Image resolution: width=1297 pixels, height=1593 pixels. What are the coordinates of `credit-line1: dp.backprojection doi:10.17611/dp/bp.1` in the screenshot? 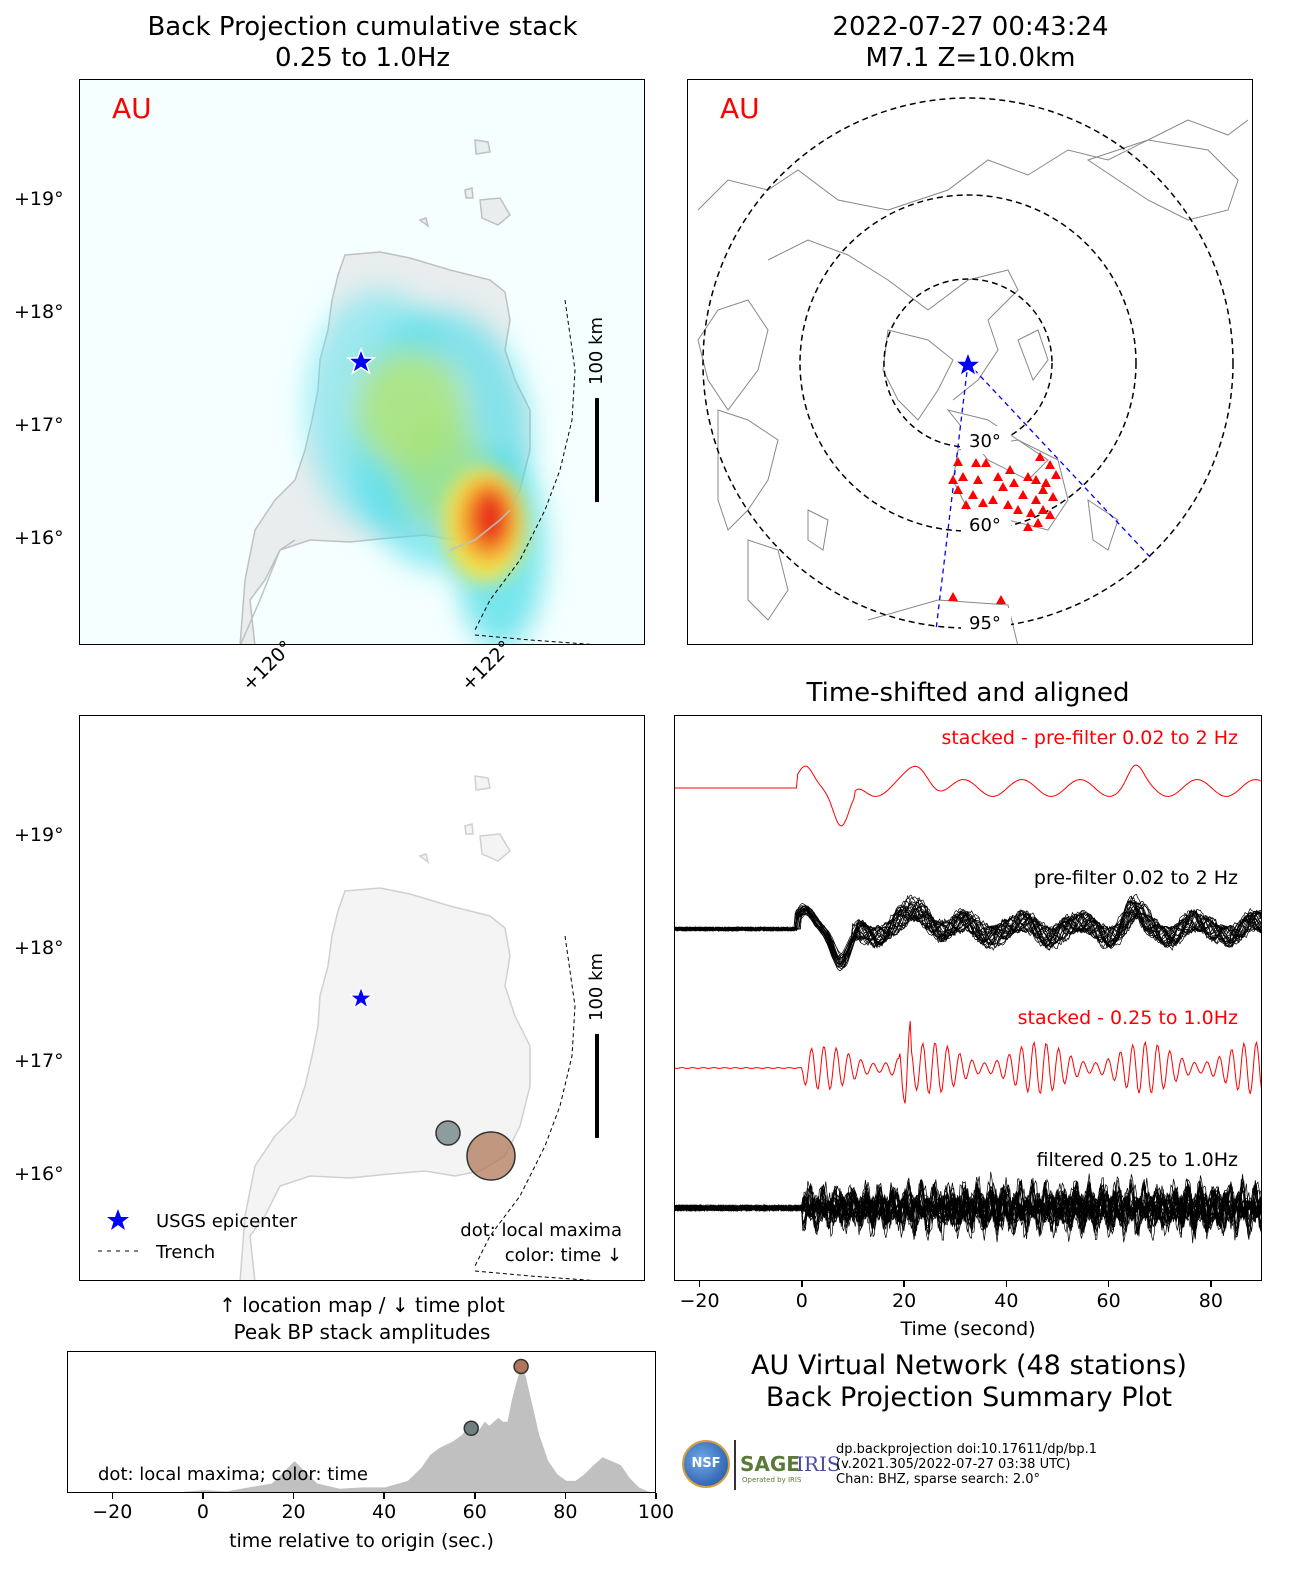 It's located at (966, 1449).